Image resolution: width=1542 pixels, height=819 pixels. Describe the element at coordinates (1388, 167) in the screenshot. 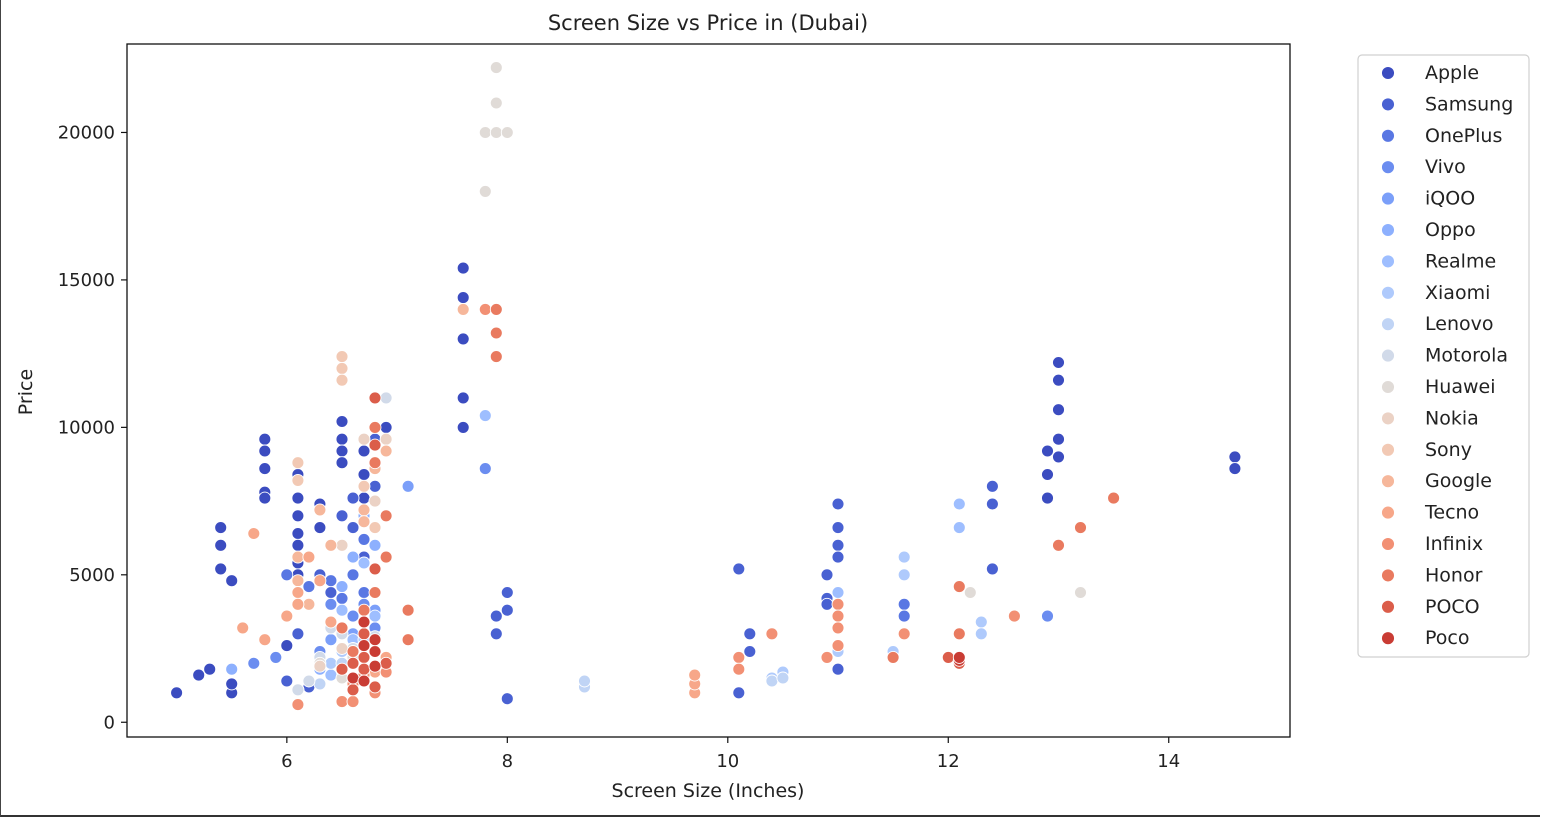

I see `legend-marker-vivo` at that location.